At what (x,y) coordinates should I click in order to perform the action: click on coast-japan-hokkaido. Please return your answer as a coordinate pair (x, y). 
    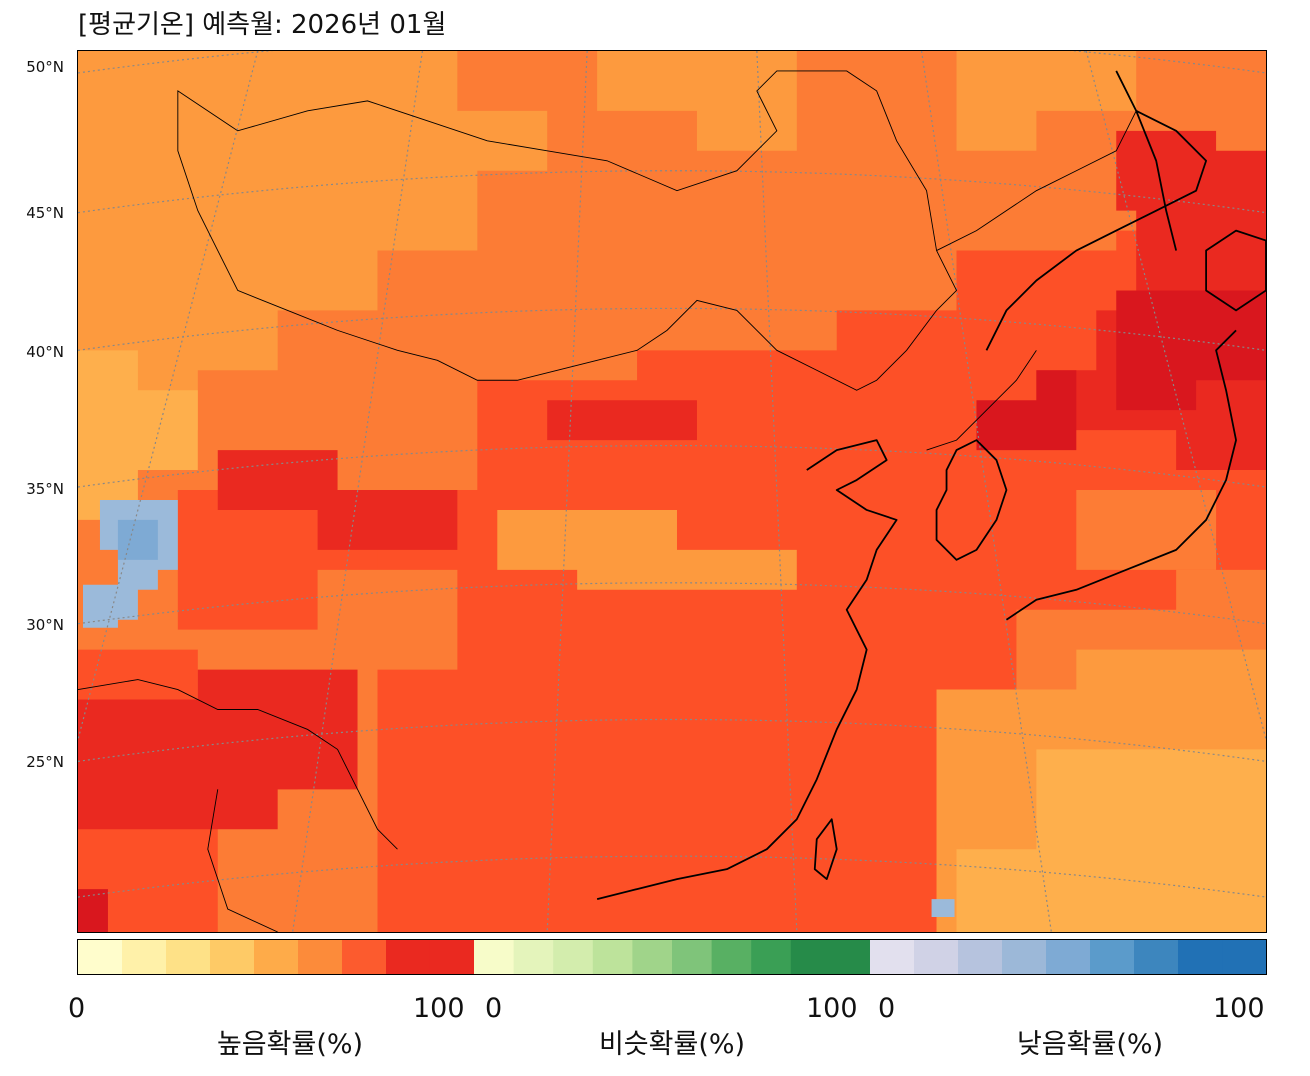
    Looking at the image, I should click on (1235, 270).